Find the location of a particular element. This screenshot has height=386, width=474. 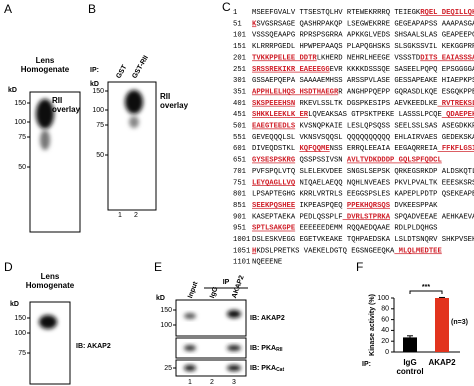

x-tick-label-box: IgG control is located at coordinates (410, 367).